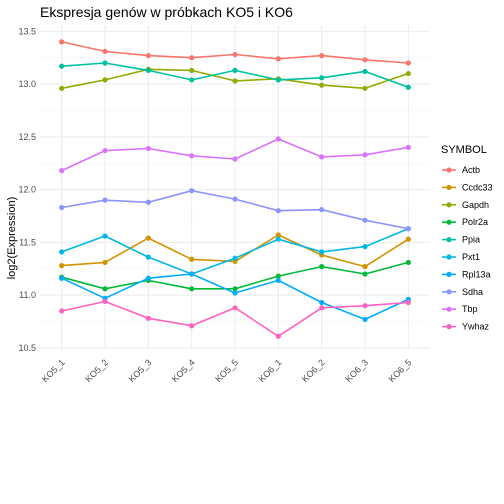  What do you see at coordinates (235, 318) in the screenshot?
I see `series-ywhaz` at bounding box center [235, 318].